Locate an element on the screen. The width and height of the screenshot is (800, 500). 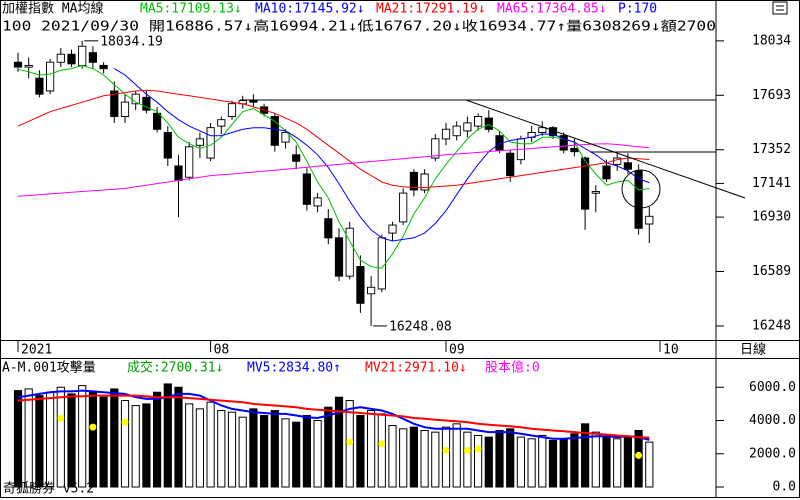
y-tick-label: 16248 is located at coordinates (771, 325).